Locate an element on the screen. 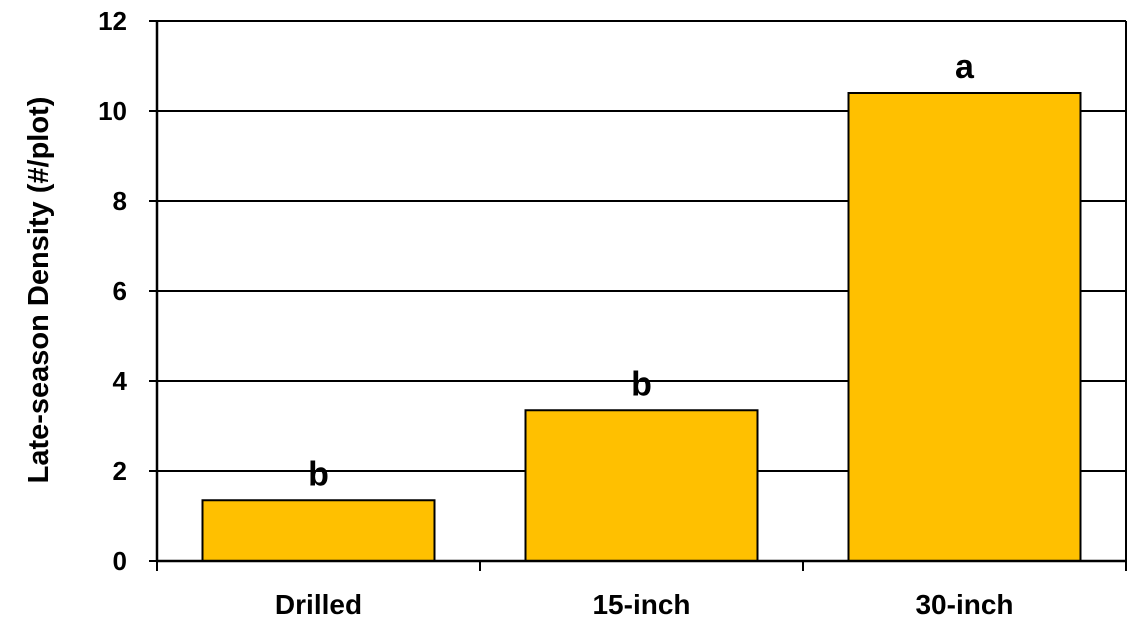 The width and height of the screenshot is (1135, 619). y-tick-label-12: 12 is located at coordinates (112, 21).